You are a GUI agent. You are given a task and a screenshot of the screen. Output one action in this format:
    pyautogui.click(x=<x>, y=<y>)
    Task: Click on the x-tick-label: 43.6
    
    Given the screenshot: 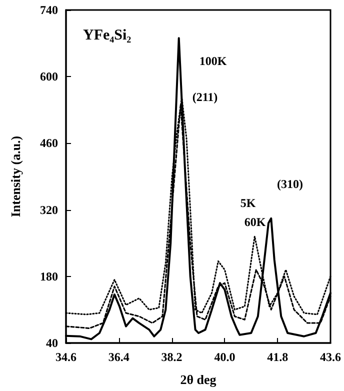 What is the action you would take?
    pyautogui.click(x=330, y=357)
    